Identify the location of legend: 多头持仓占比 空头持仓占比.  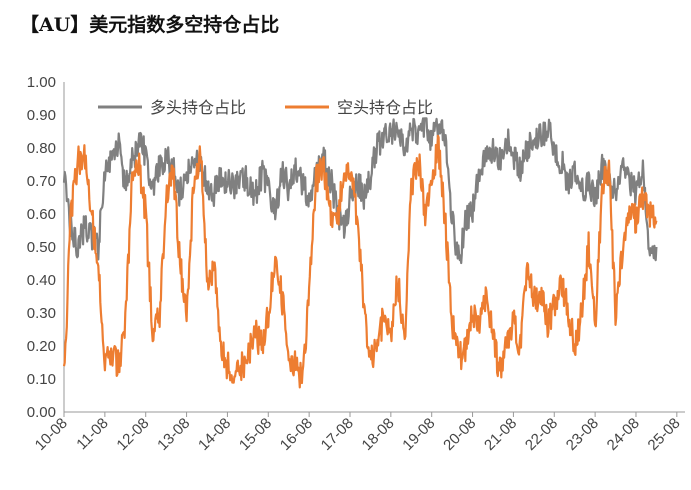
(265, 107).